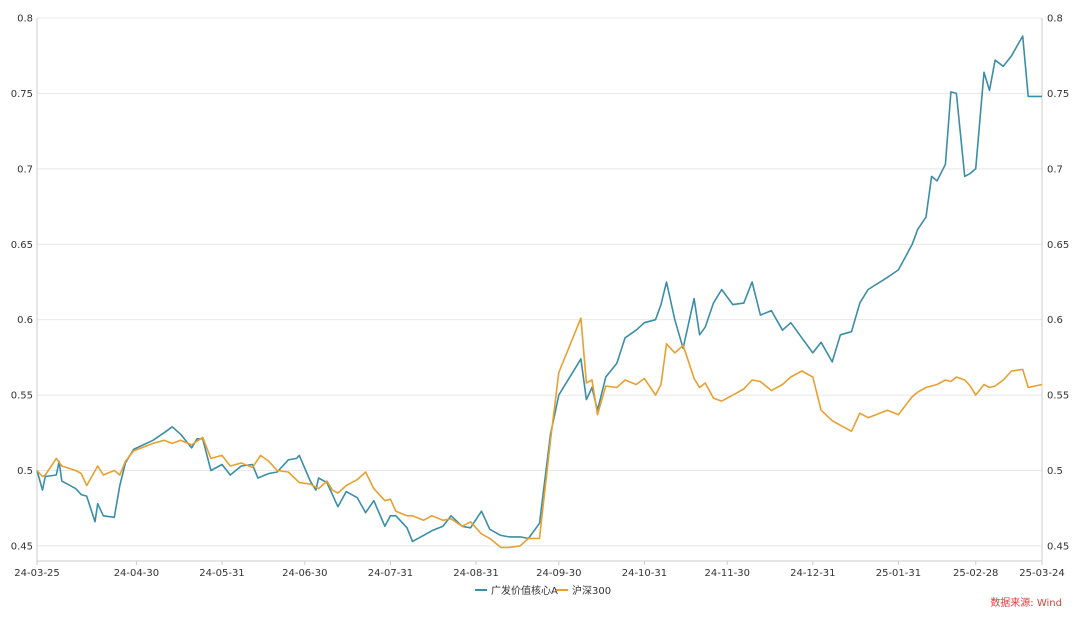 The image size is (1080, 617). What do you see at coordinates (25, 19) in the screenshot?
I see `y-tick-left-0-8: 0.8` at bounding box center [25, 19].